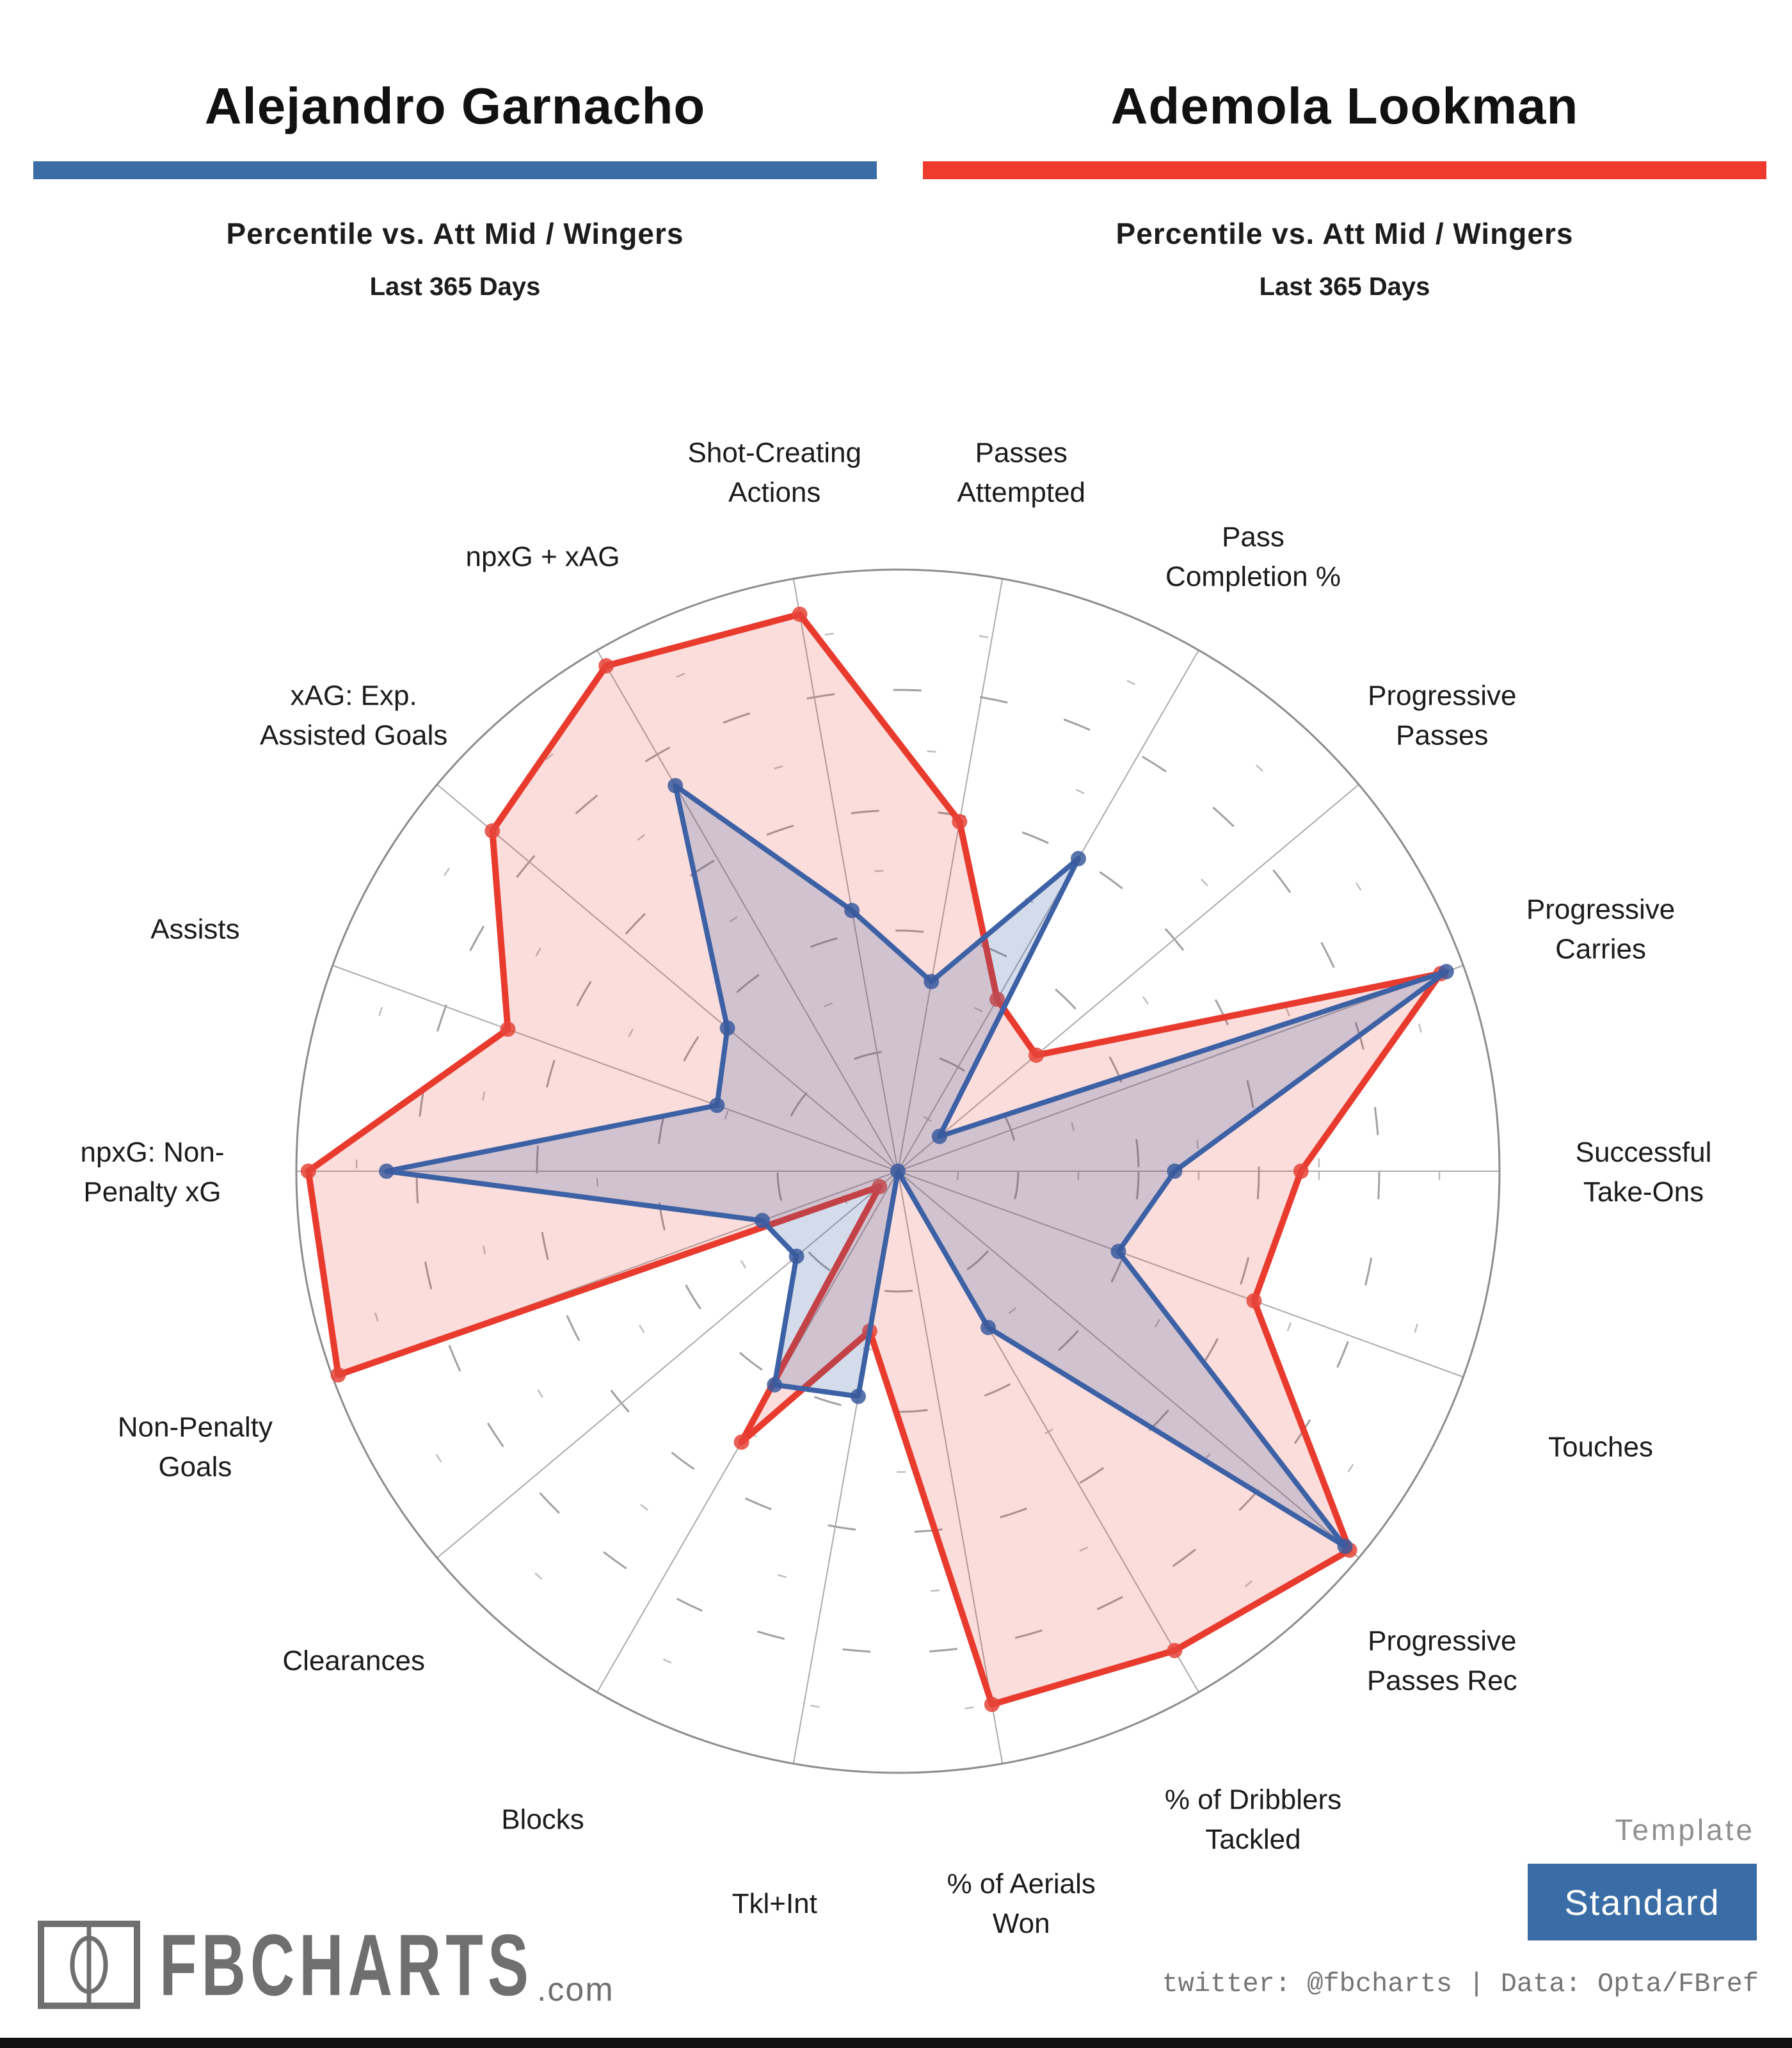 The width and height of the screenshot is (1792, 2048). What do you see at coordinates (717, 1106) in the screenshot?
I see `data-point-alejandro-garnacho-assists` at bounding box center [717, 1106].